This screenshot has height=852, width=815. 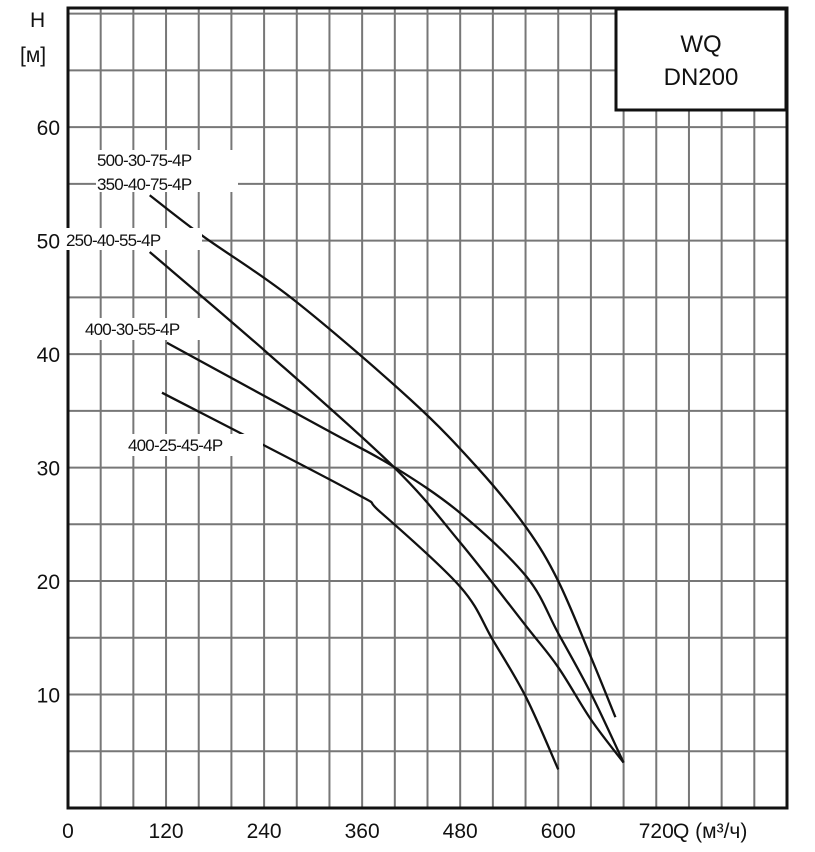 What do you see at coordinates (700, 44) in the screenshot?
I see `title-line-1: WQ` at bounding box center [700, 44].